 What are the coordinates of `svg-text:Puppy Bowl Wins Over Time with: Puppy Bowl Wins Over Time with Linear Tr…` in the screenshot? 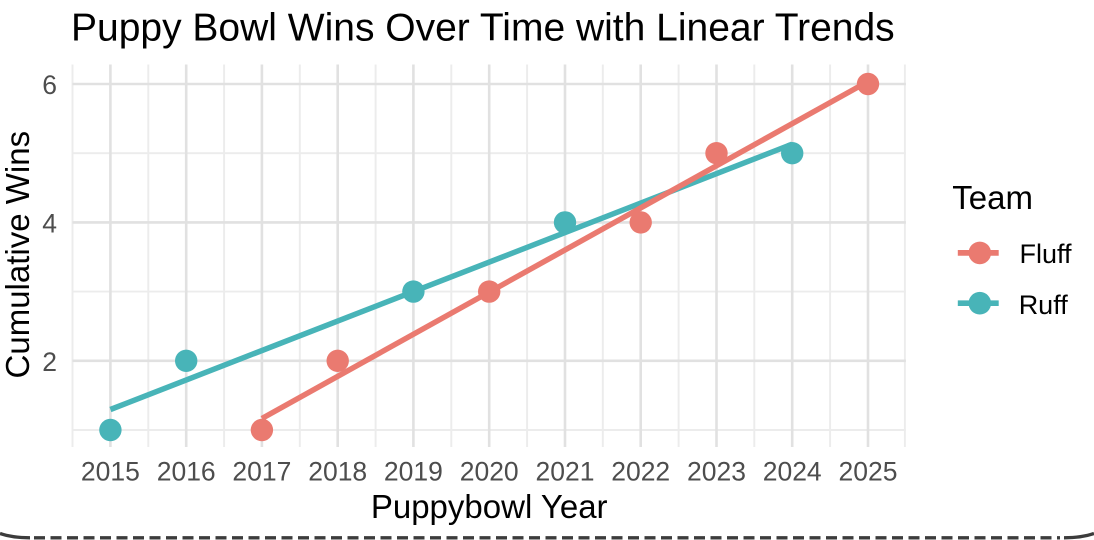 It's located at (483, 28).